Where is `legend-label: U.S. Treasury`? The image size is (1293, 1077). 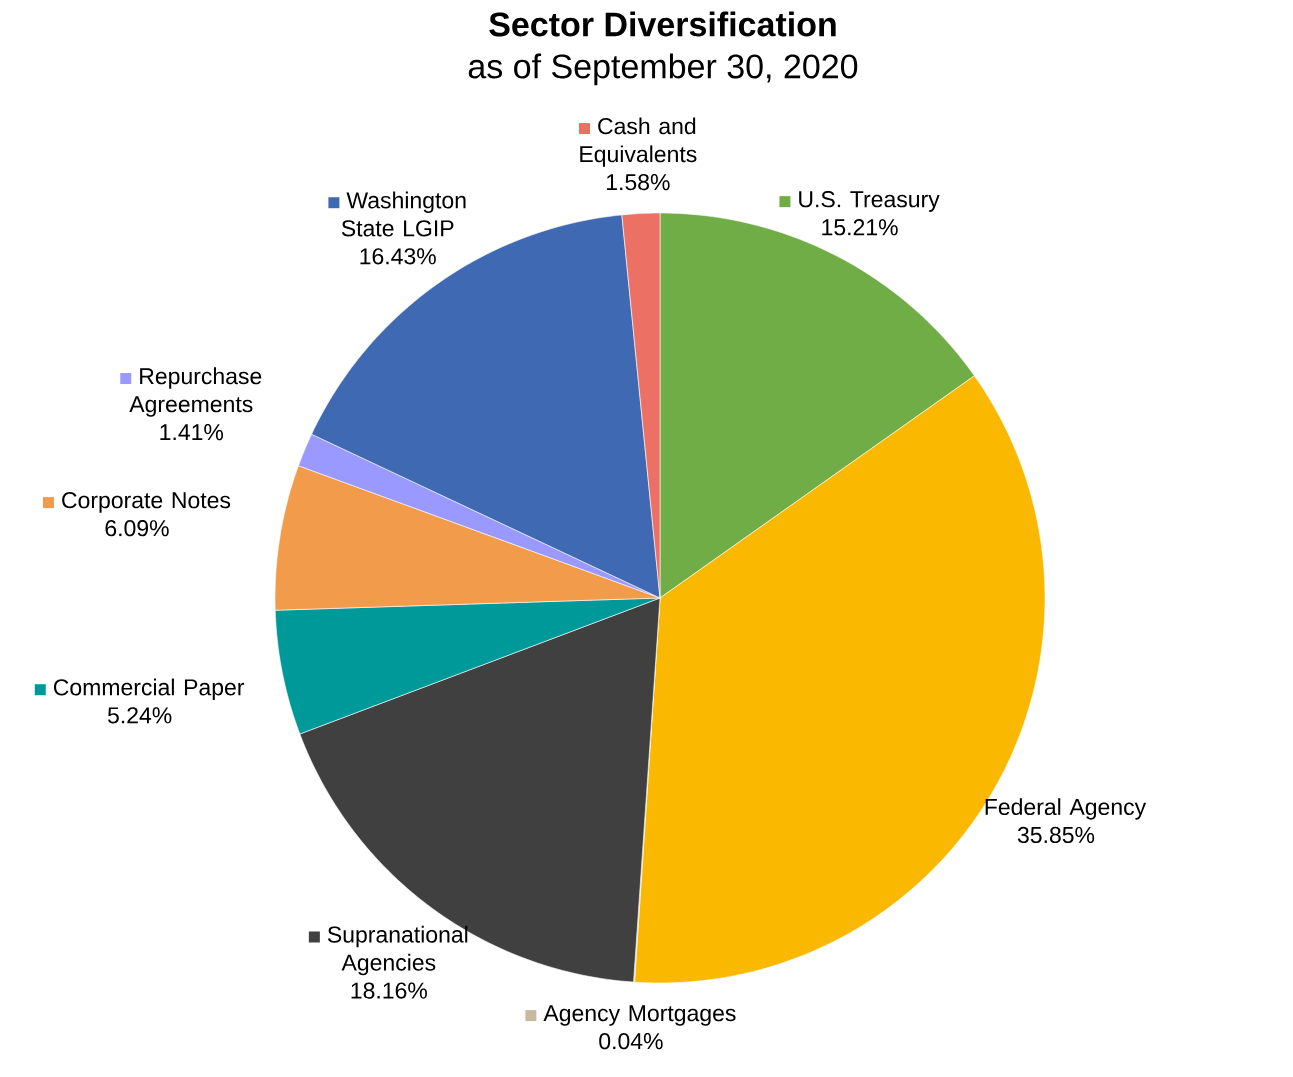
legend-label: U.S. Treasury is located at coordinates (869, 201).